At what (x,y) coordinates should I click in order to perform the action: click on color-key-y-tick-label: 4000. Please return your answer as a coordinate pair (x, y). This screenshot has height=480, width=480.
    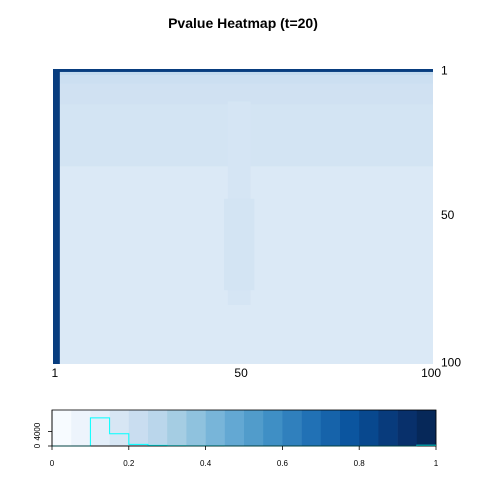
    Looking at the image, I should click on (37, 431).